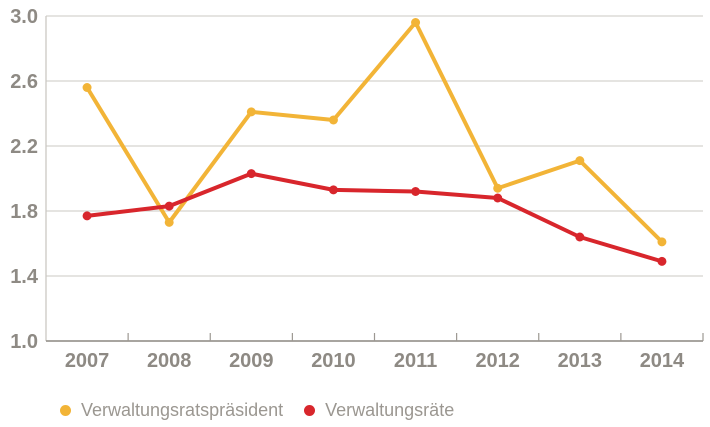  What do you see at coordinates (390, 410) in the screenshot?
I see `legend-label-verwaltungsraete: Verwaltungsräte` at bounding box center [390, 410].